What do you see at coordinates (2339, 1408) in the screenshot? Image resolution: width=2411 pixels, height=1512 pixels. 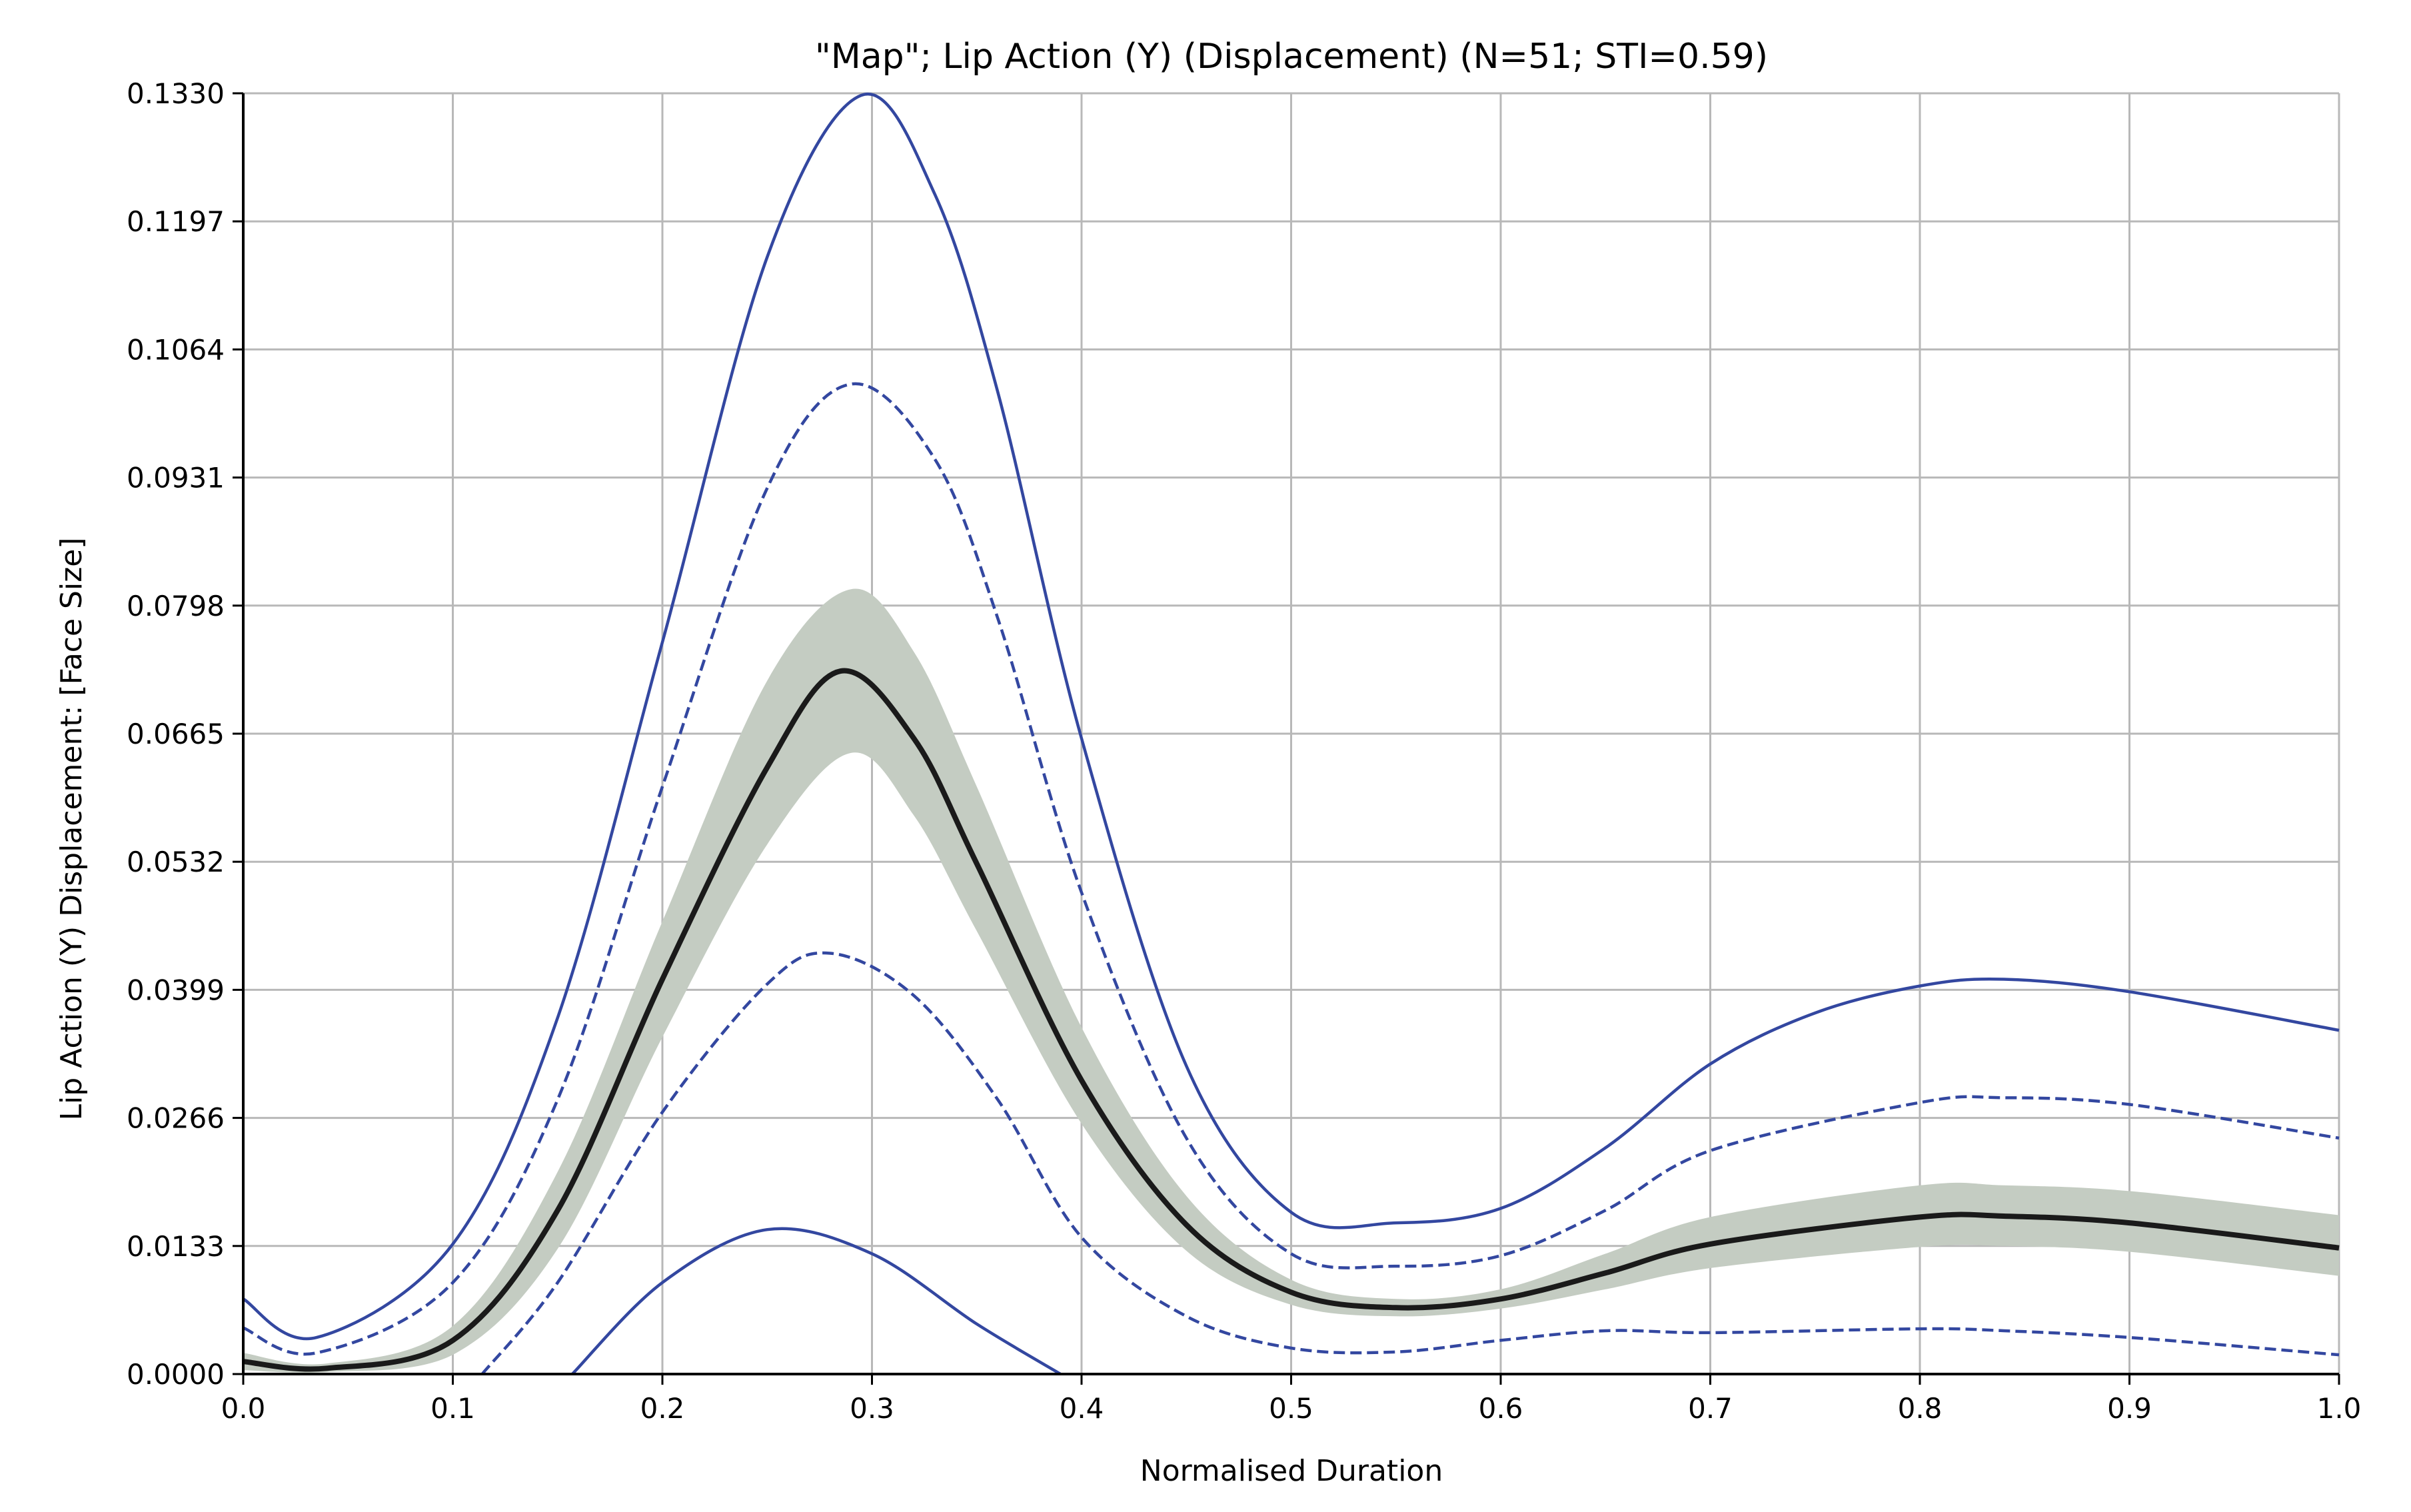 I see `x-tick-label: 1.0` at bounding box center [2339, 1408].